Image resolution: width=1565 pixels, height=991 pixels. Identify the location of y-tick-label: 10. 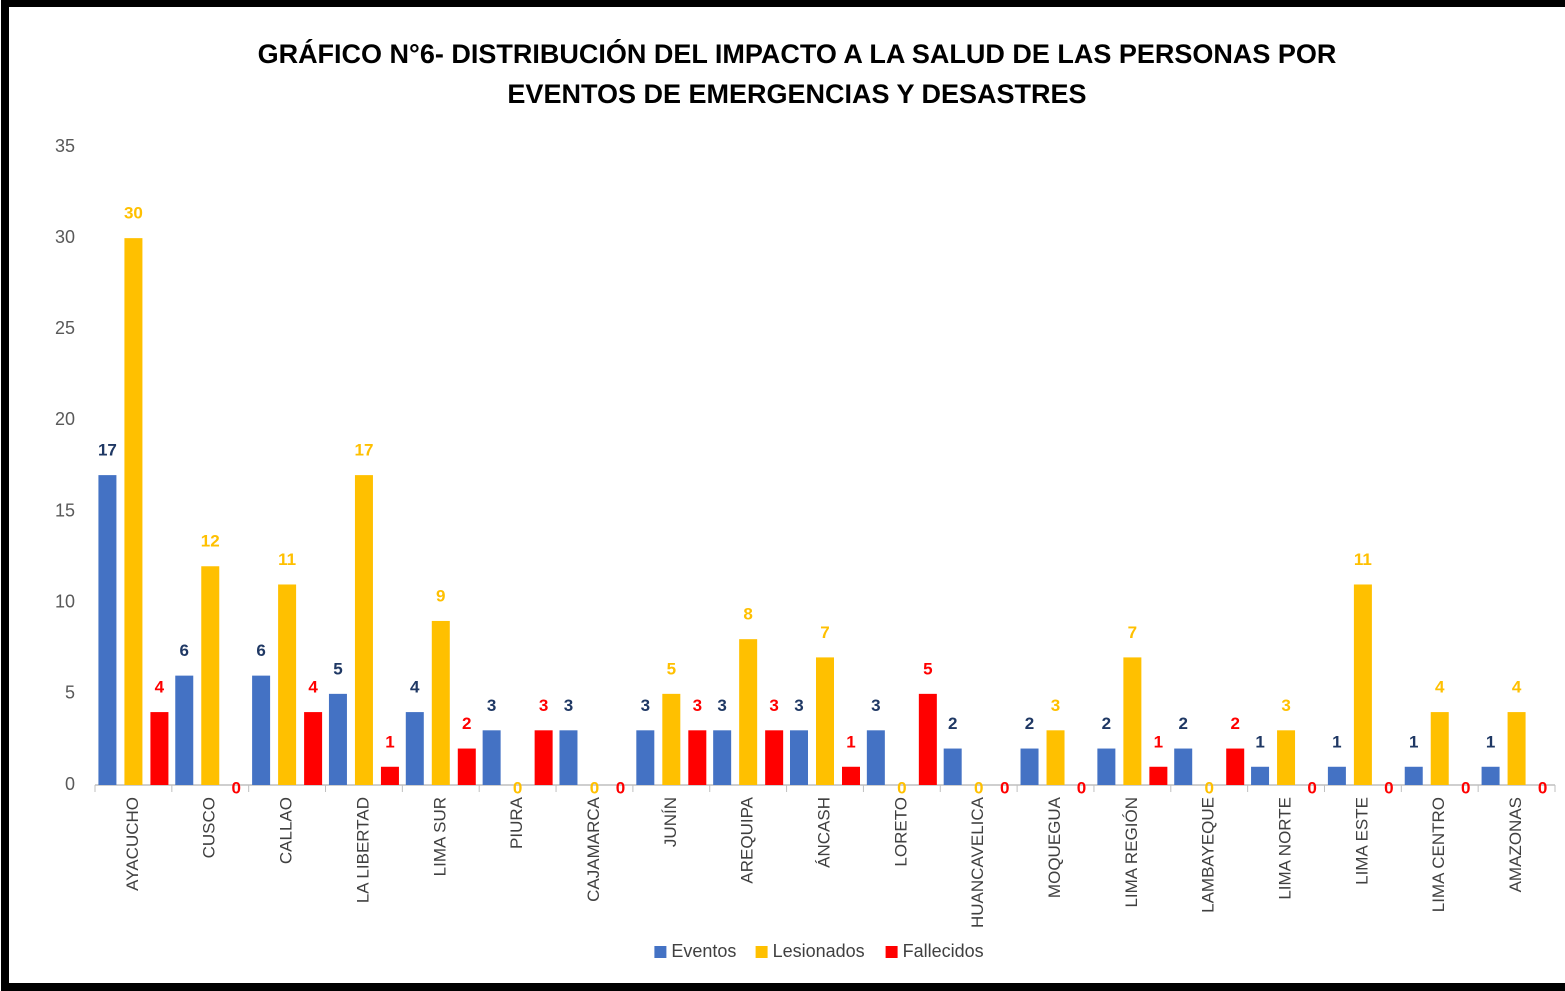
(65, 601).